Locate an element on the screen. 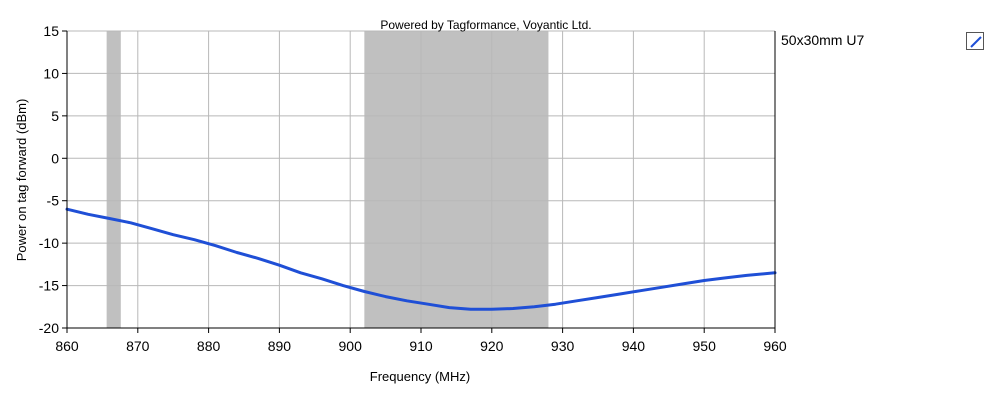 The image size is (1000, 405). y-tick-label-7: -20 is located at coordinates (49, 328).